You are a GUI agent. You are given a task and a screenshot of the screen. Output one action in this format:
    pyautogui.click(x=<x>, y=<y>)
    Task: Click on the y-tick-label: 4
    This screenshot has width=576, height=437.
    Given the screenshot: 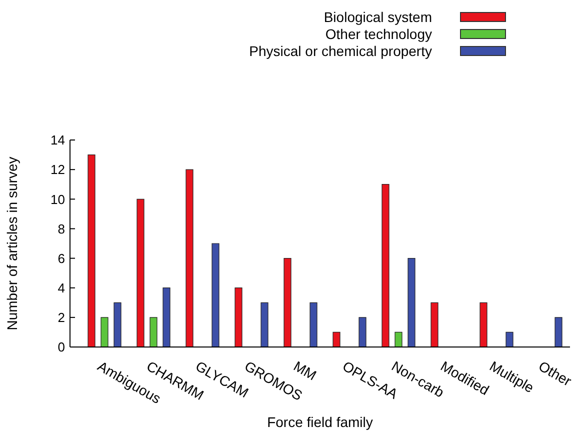 What is the action you would take?
    pyautogui.click(x=61, y=288)
    